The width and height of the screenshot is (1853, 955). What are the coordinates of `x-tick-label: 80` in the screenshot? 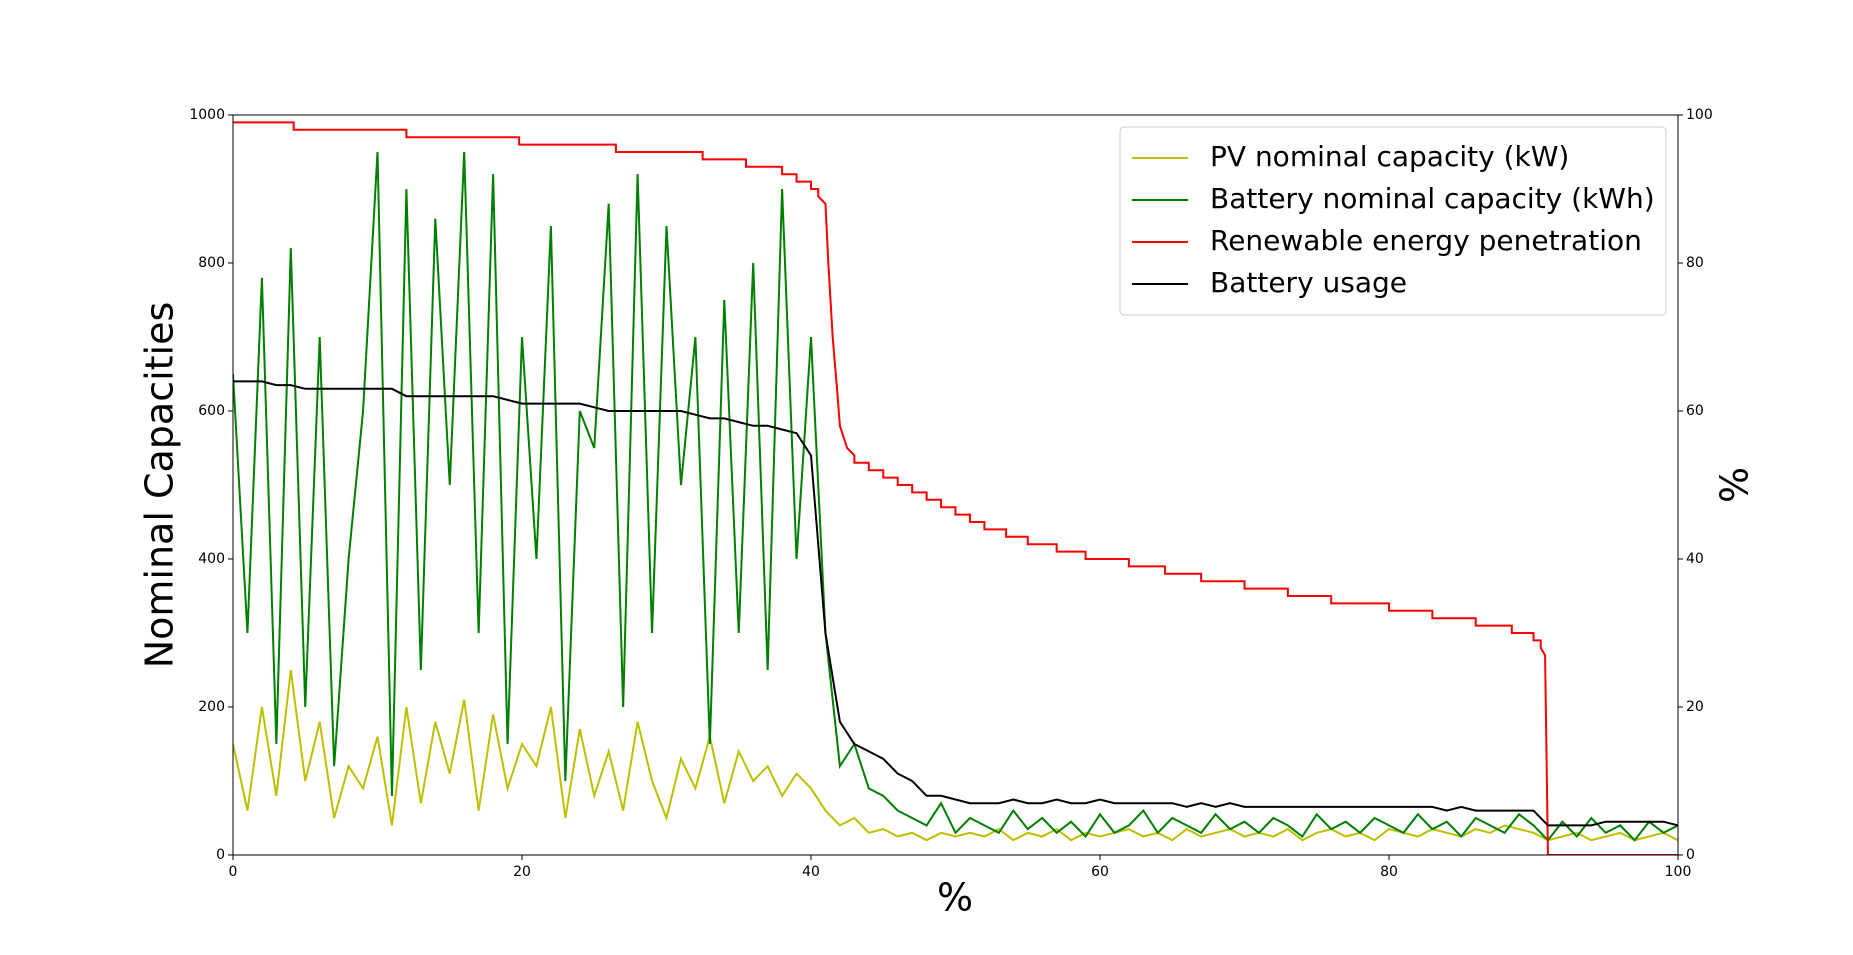 It's located at (1389, 872).